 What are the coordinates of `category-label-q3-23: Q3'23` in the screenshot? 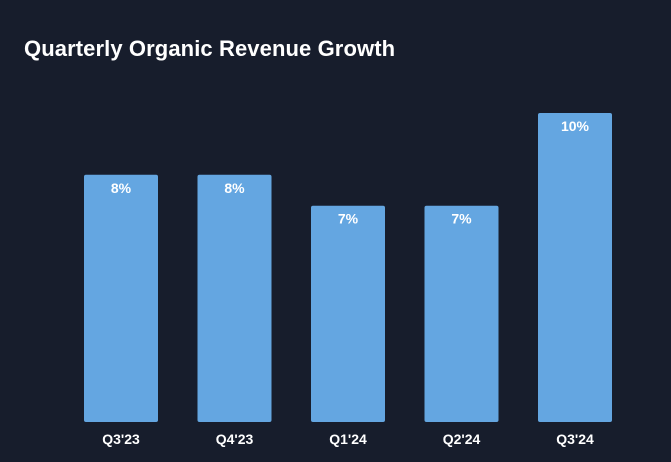 It's located at (121, 439).